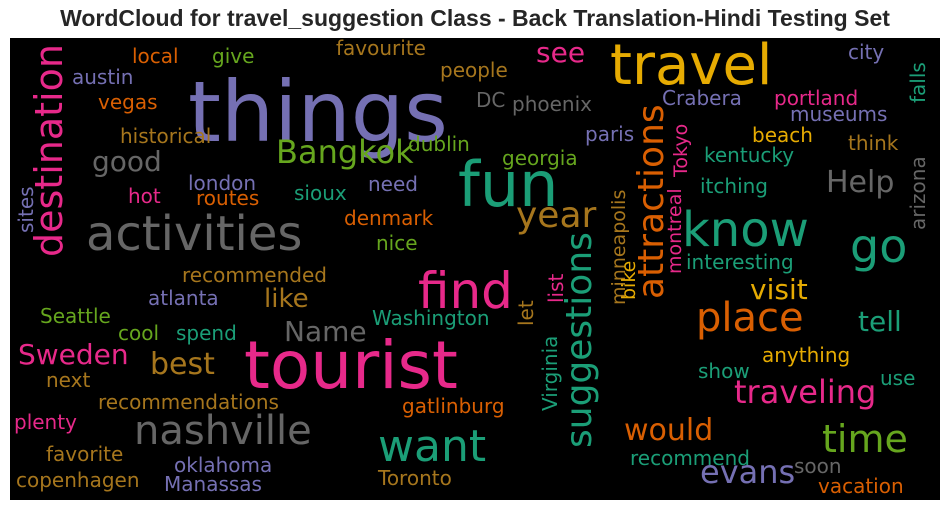 Image resolution: width=950 pixels, height=511 pixels. What do you see at coordinates (144, 196) in the screenshot?
I see `word-hot: hot` at bounding box center [144, 196].